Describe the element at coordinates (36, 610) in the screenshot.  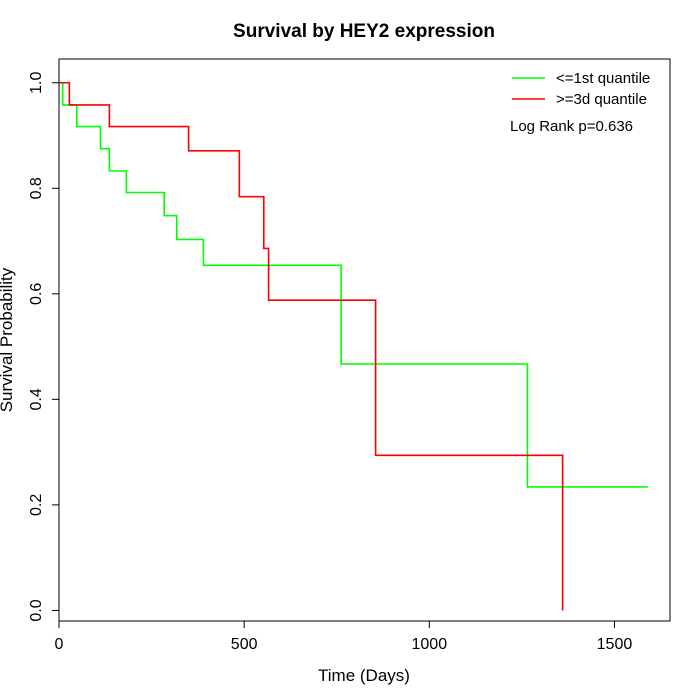
I see `y-tick-label: 0.0` at that location.